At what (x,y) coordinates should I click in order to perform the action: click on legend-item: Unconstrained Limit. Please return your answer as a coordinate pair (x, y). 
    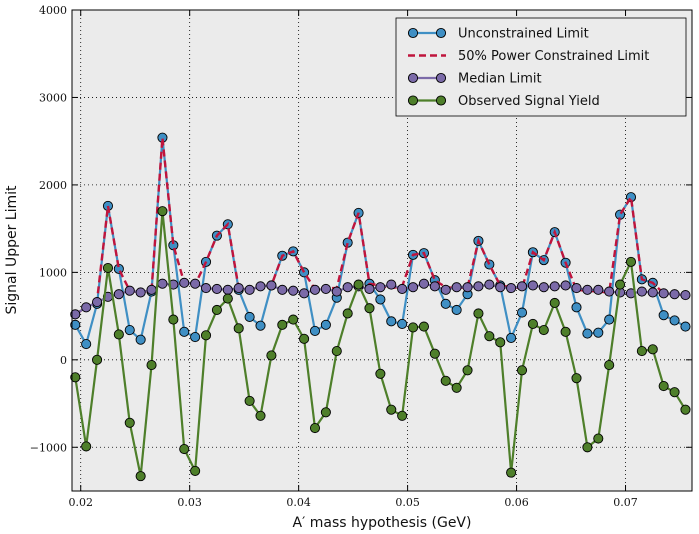
    Looking at the image, I should click on (498, 34).